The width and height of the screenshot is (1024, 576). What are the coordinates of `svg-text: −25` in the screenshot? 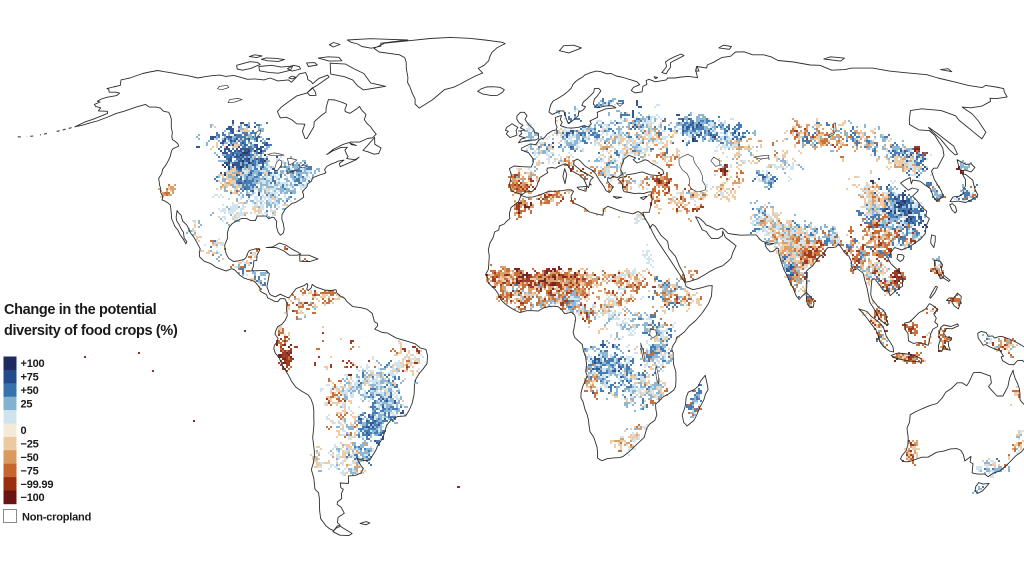 It's located at (30, 445).